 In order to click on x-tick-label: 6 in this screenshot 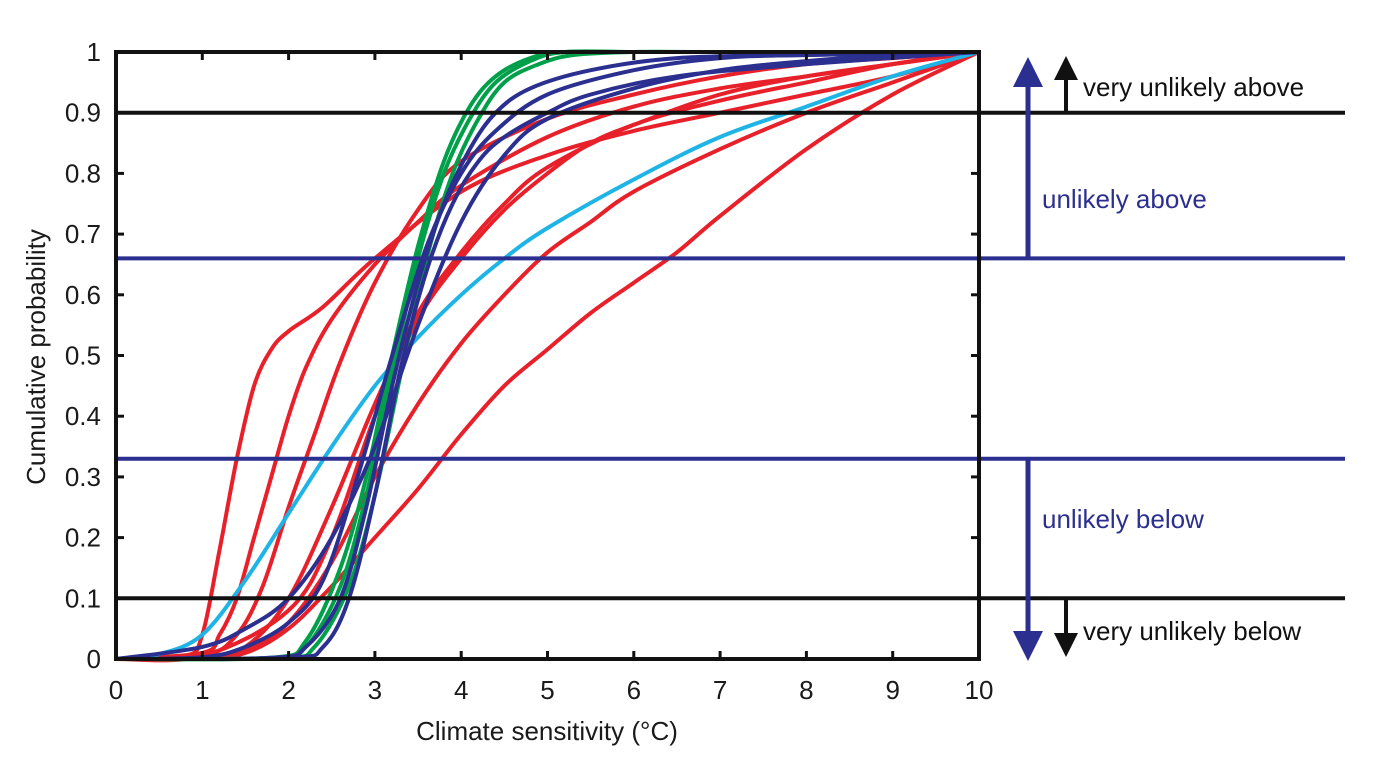, I will do `click(634, 690)`.